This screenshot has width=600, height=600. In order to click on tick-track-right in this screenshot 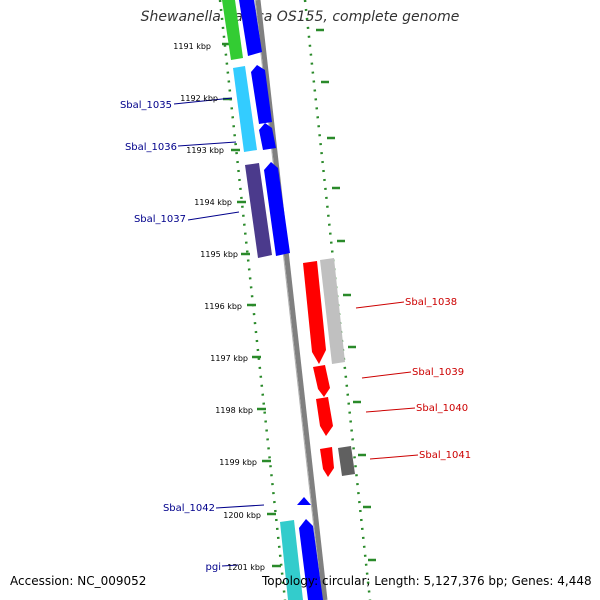, I will do `click(337, 300)`.